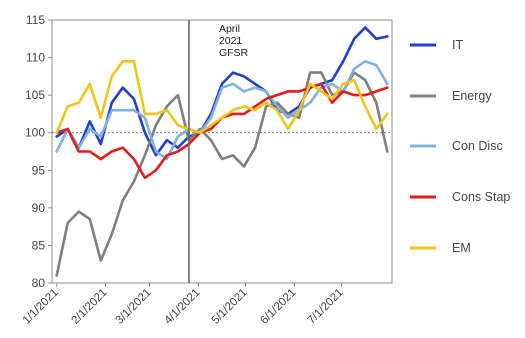  I want to click on x-tick-label: 6/1/2021, so click(278, 307).